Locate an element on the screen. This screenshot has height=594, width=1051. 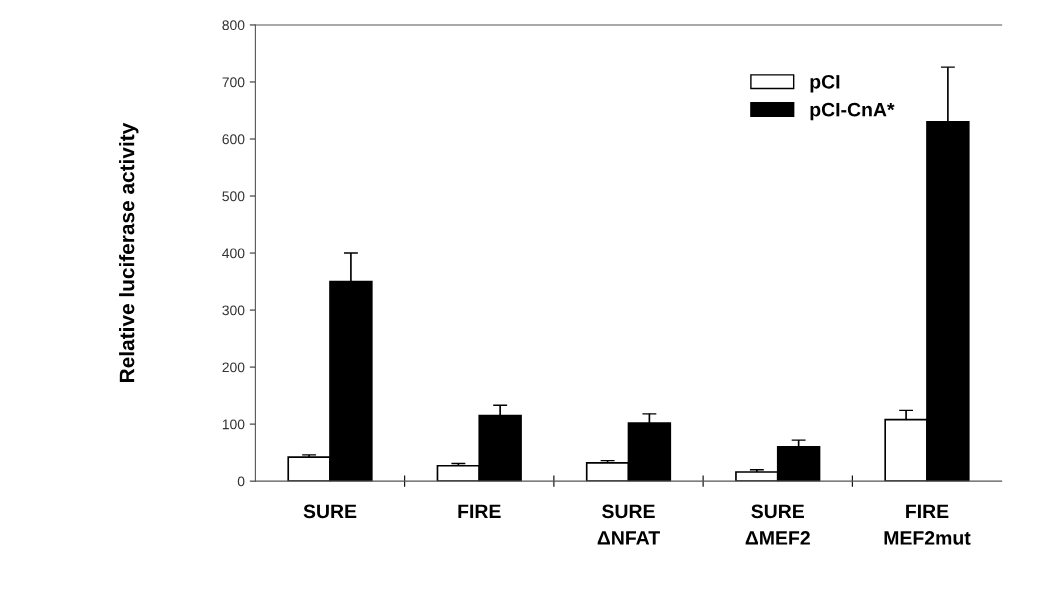
y-tick-label: 600 is located at coordinates (233, 139).